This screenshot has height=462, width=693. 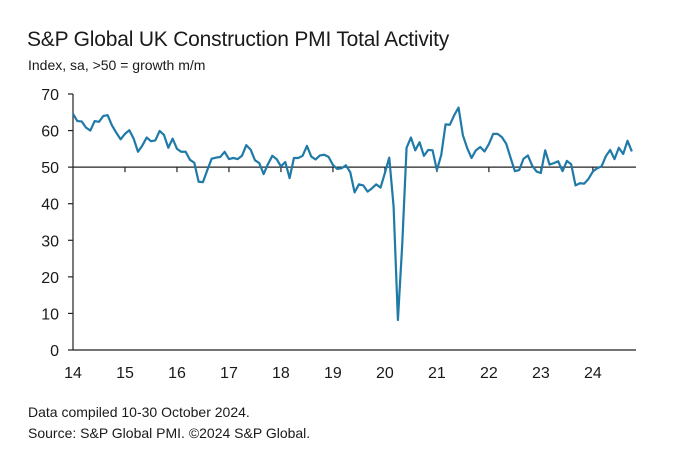 I want to click on y-tick-label: 40, so click(x=50, y=205).